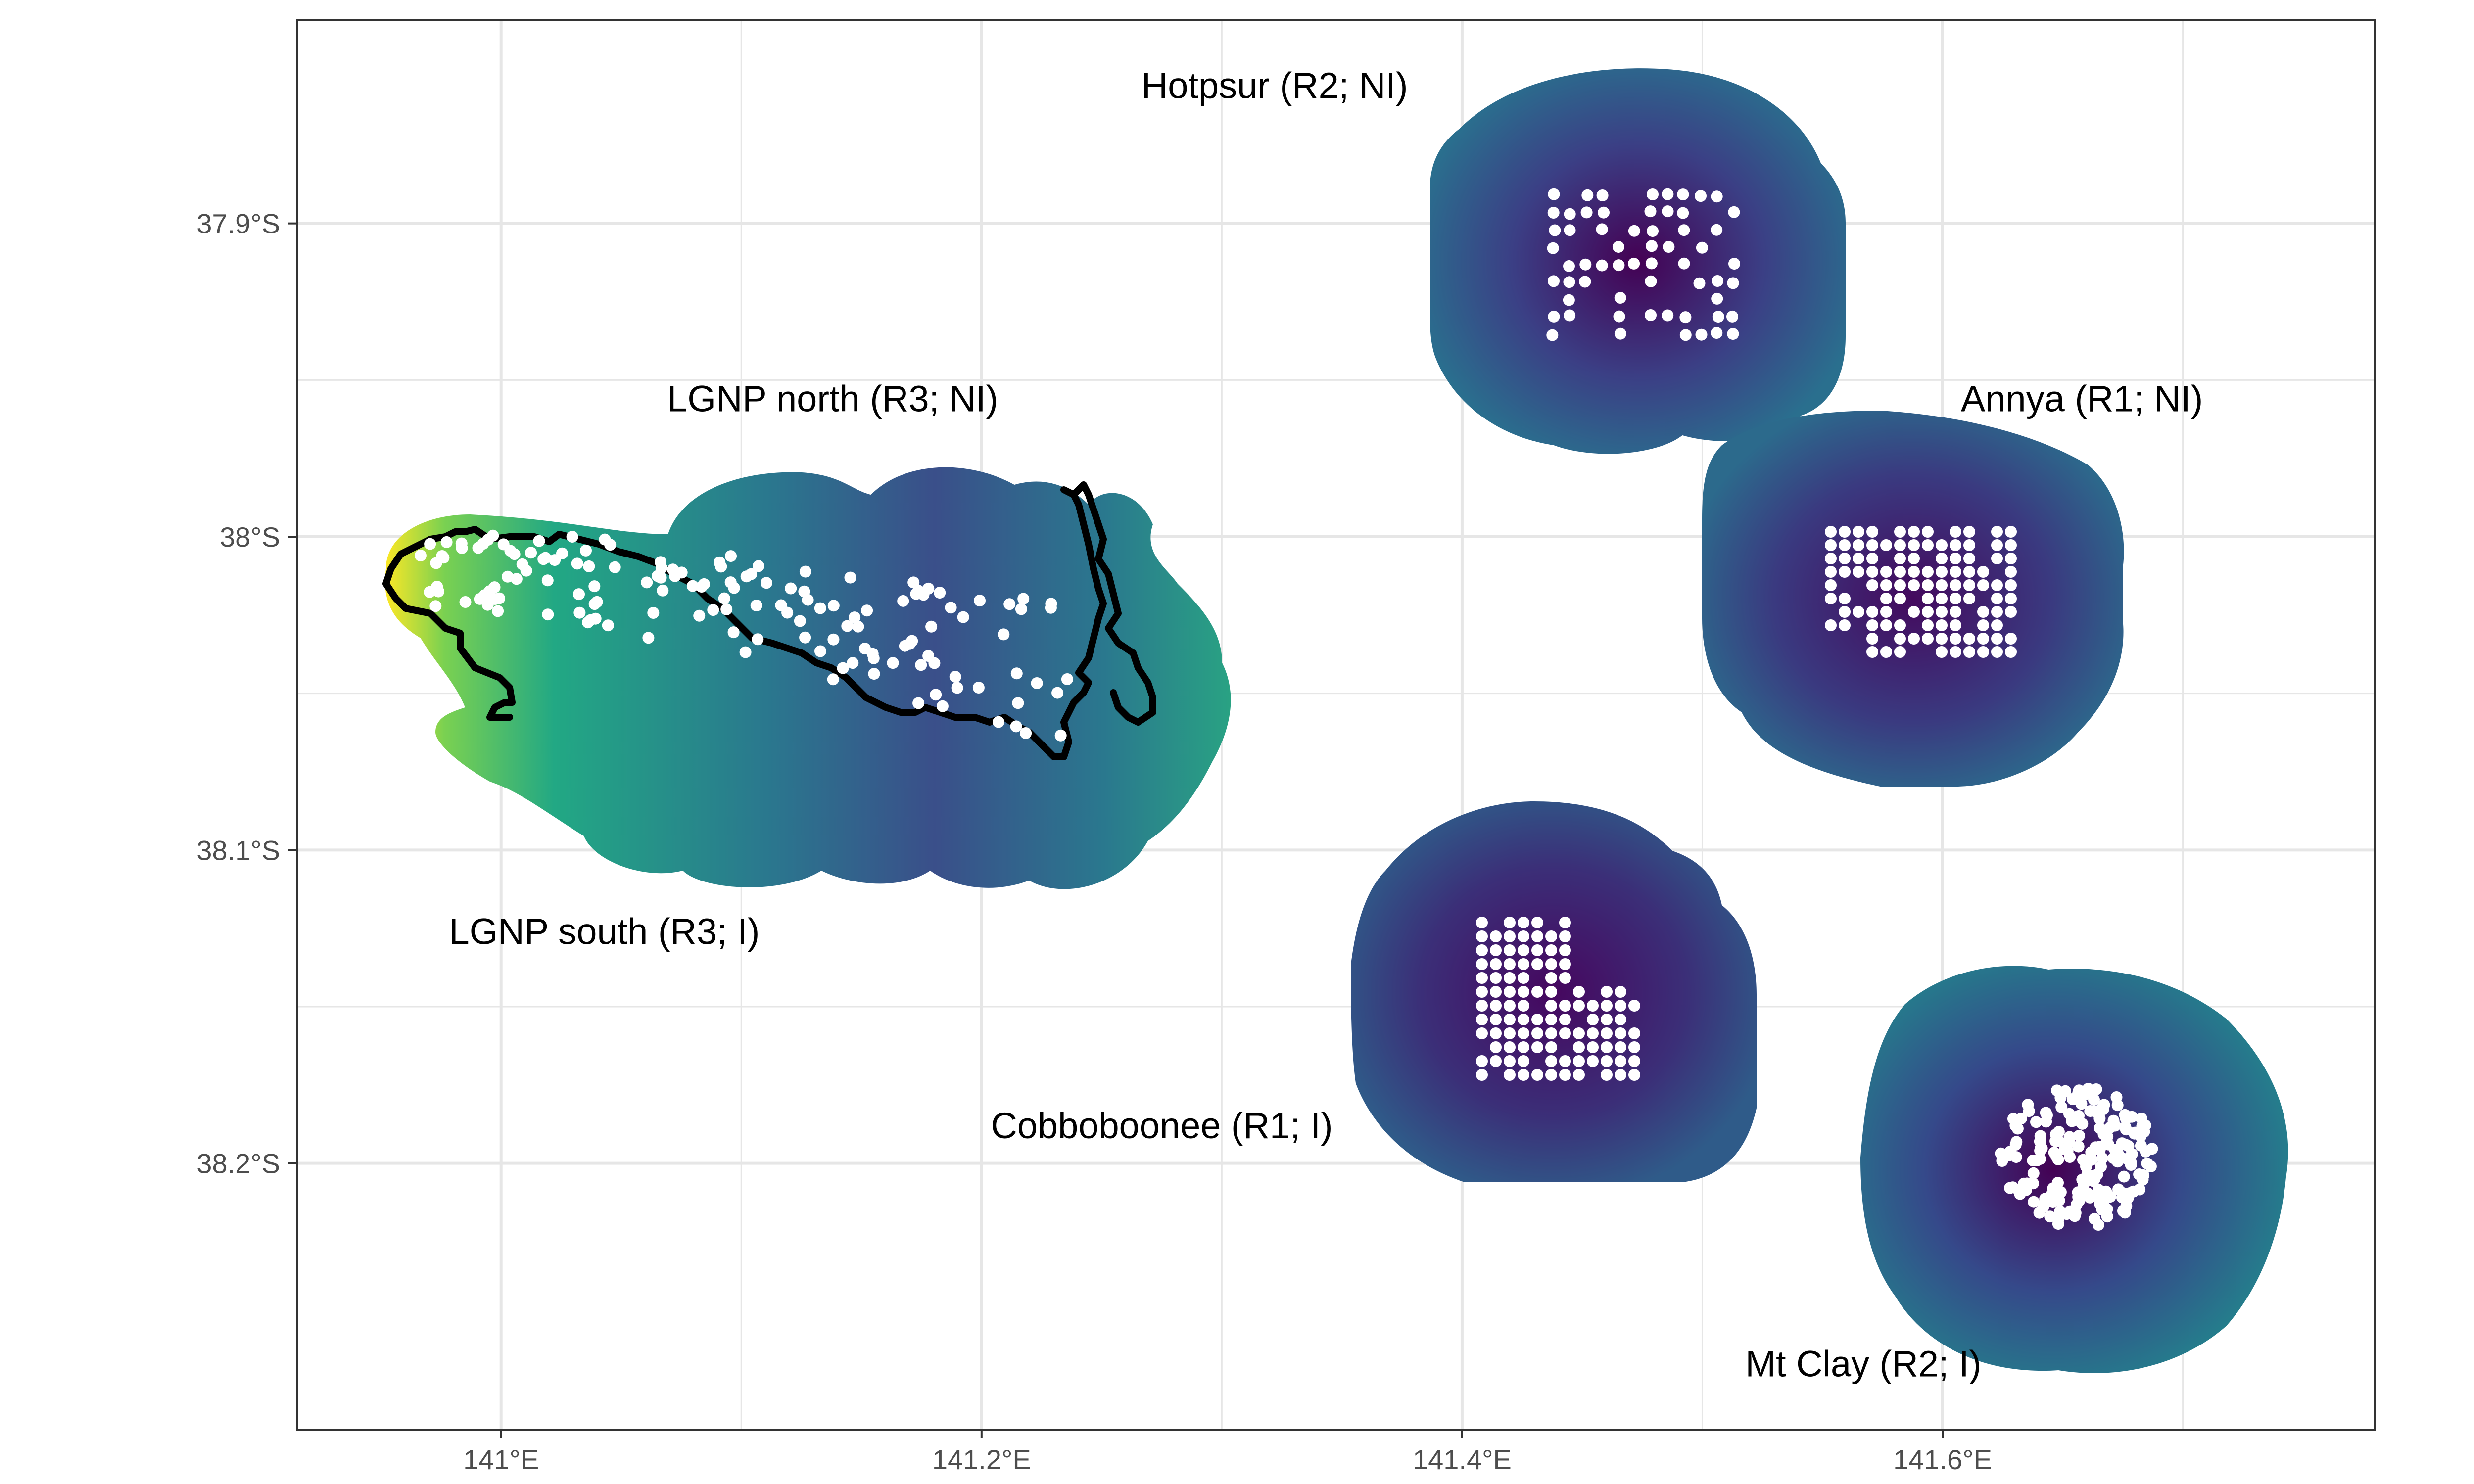  What do you see at coordinates (1463, 1459) in the screenshot?
I see `x-tick-label: 141.4°E` at bounding box center [1463, 1459].